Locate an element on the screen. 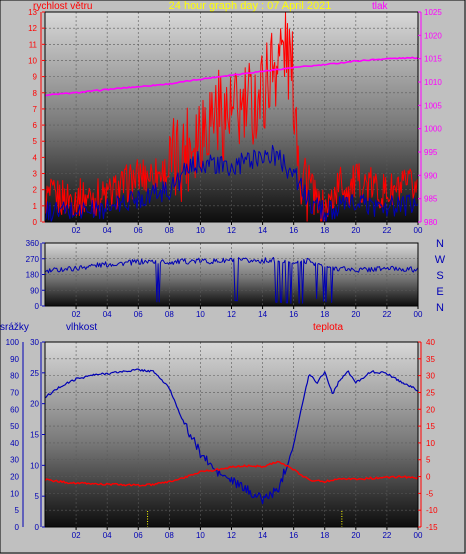 This screenshot has width=466, height=554. y2-tick-label: 30 is located at coordinates (430, 376).